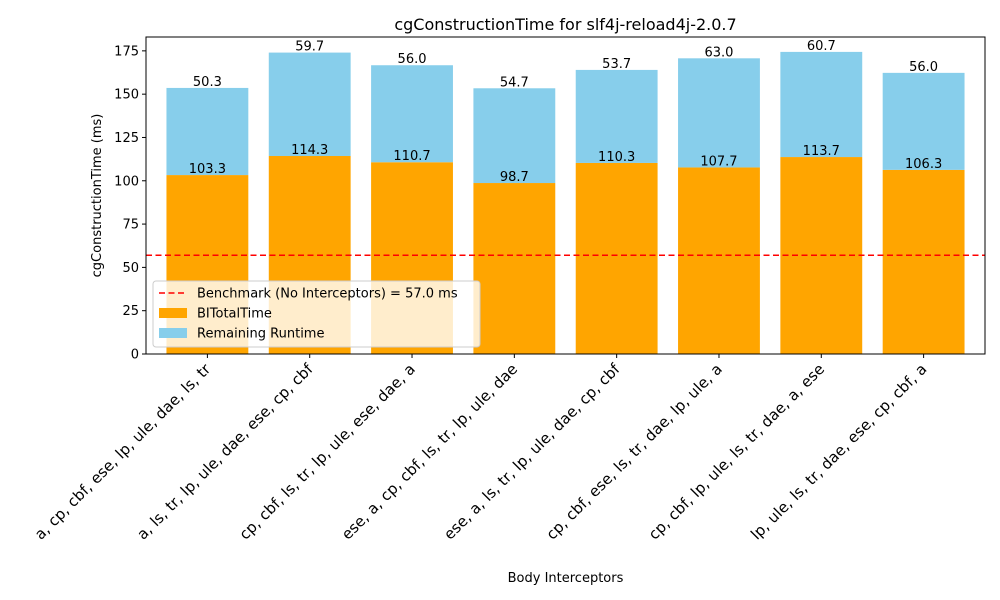  I want to click on legend-box, so click(316, 314).